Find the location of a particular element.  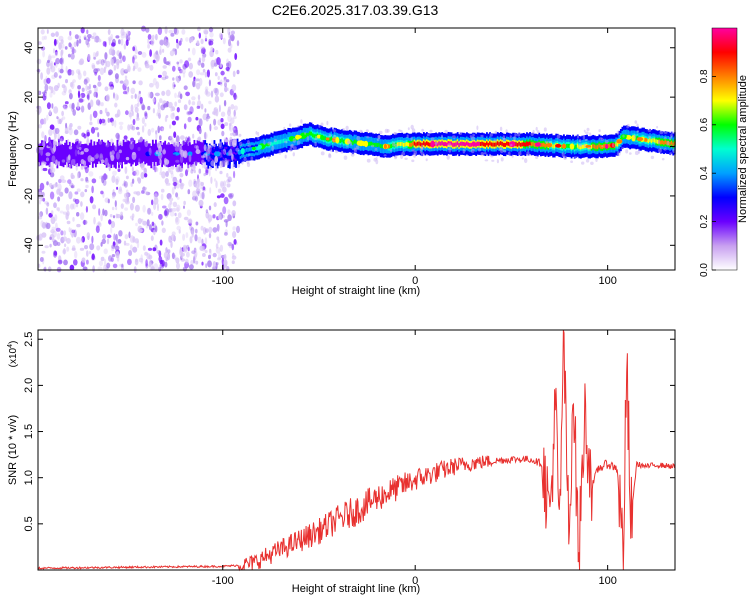

colorbar-tick-label: 0.8 is located at coordinates (704, 76).